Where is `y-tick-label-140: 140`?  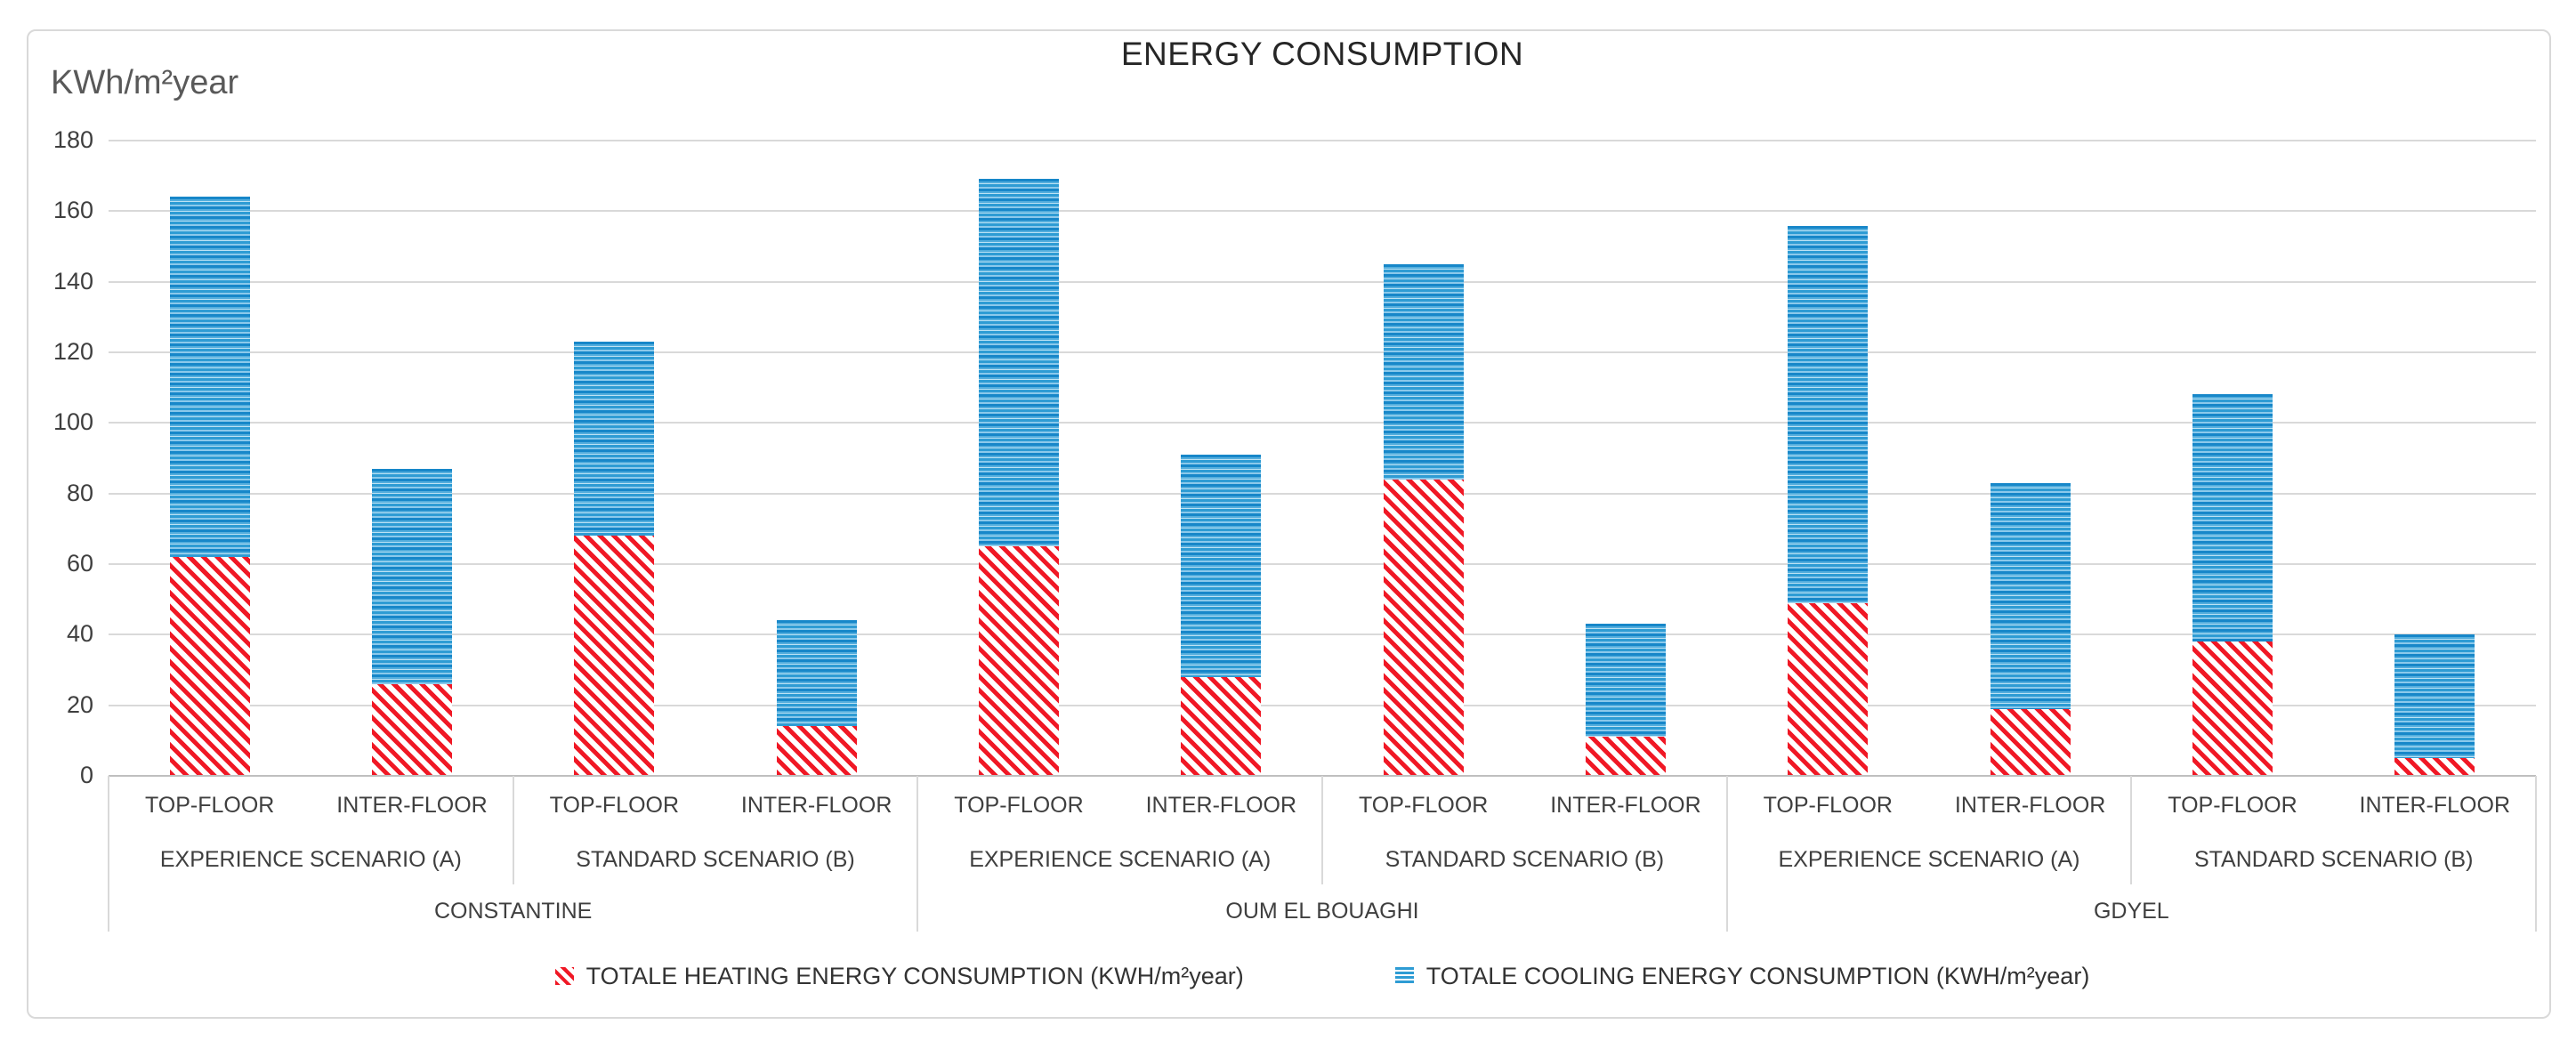
y-tick-label-140: 140 is located at coordinates (72, 281).